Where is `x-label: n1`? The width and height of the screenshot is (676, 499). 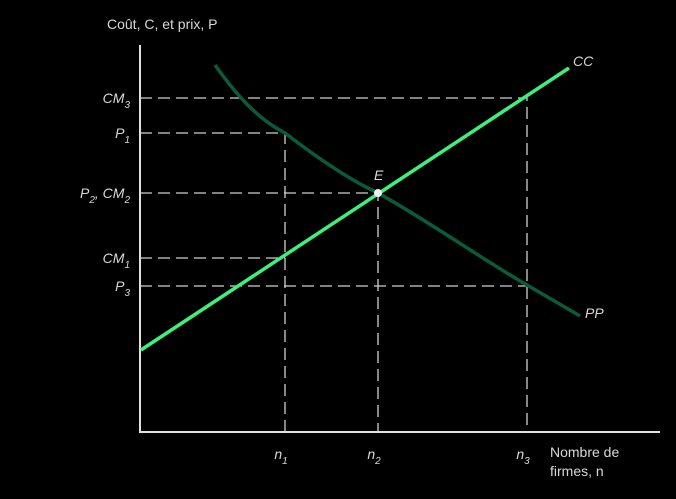 x-label: n1 is located at coordinates (280, 456).